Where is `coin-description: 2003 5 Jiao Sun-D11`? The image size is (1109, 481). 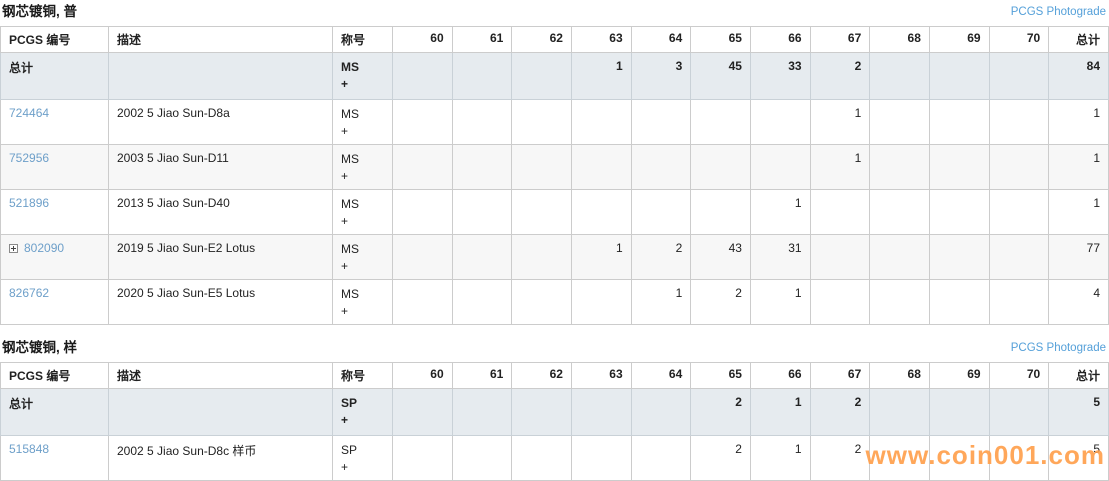 coin-description: 2003 5 Jiao Sun-D11 is located at coordinates (220, 167).